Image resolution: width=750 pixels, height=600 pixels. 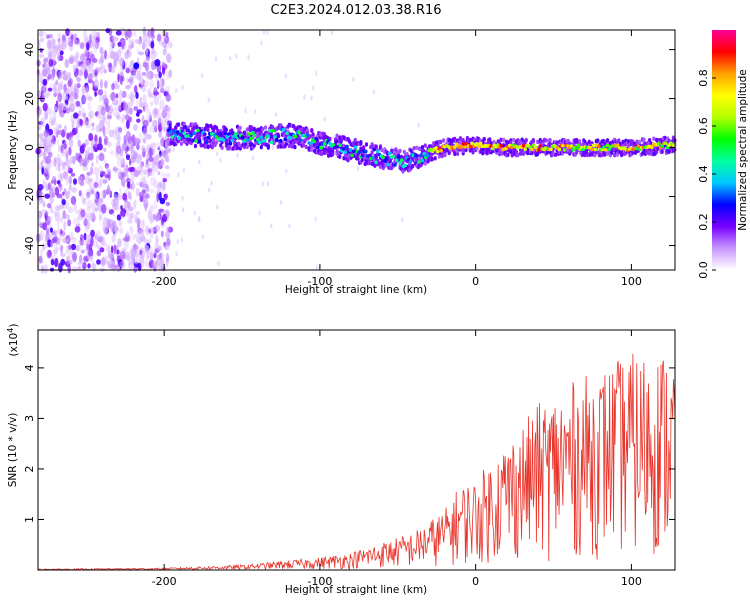 What do you see at coordinates (164, 281) in the screenshot?
I see `x-tick-label: -200` at bounding box center [164, 281].